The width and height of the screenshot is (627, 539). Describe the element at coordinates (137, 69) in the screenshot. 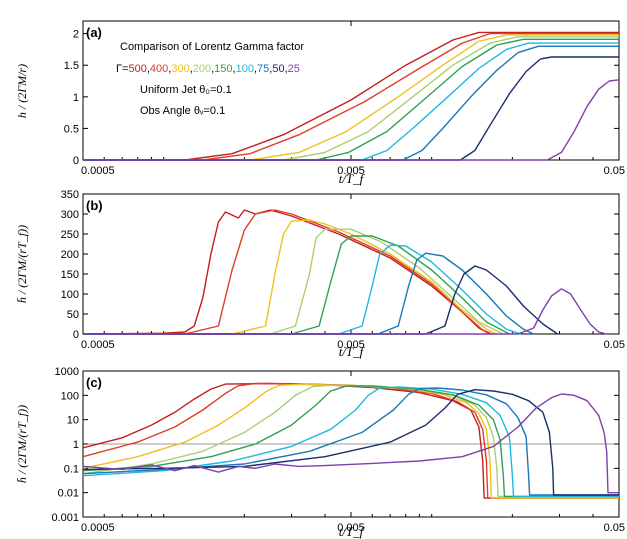

I see `legend-entry-500: 500` at that location.